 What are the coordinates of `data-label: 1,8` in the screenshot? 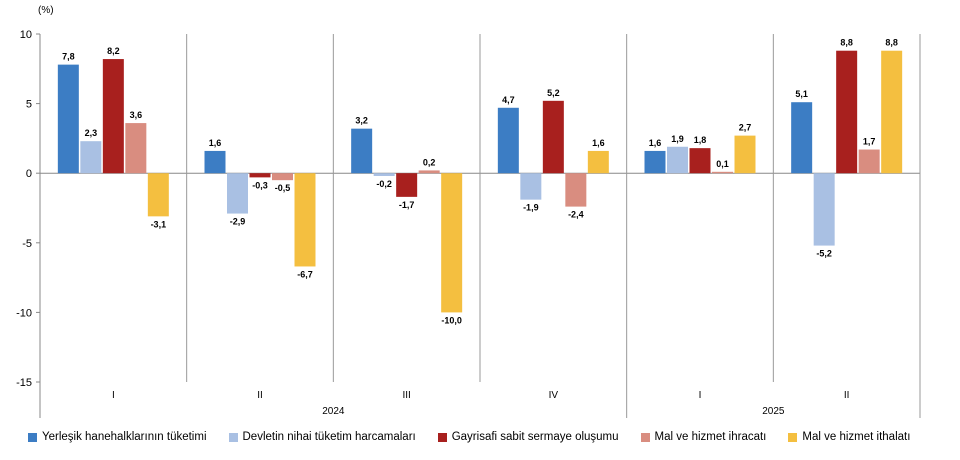 It's located at (700, 140).